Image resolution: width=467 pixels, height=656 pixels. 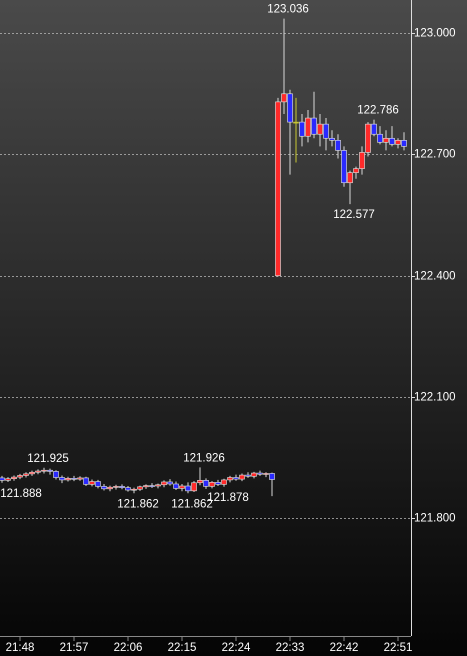 What do you see at coordinates (236, 648) in the screenshot?
I see `x-tick-label: 22:24` at bounding box center [236, 648].